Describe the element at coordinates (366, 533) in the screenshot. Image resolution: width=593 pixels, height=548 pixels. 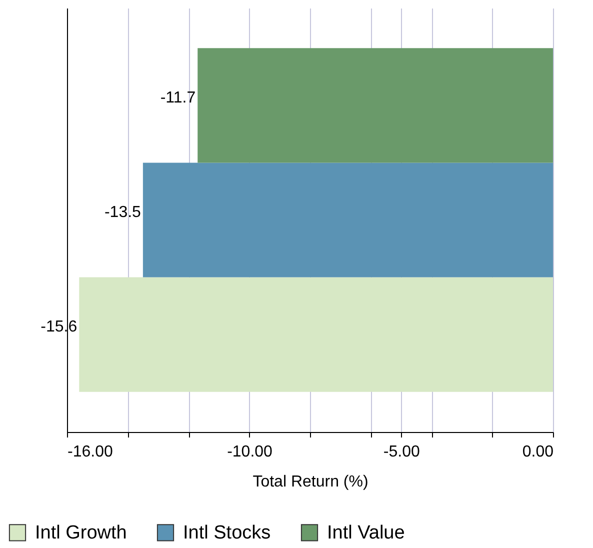
I see `legend-label: Intl Value` at that location.